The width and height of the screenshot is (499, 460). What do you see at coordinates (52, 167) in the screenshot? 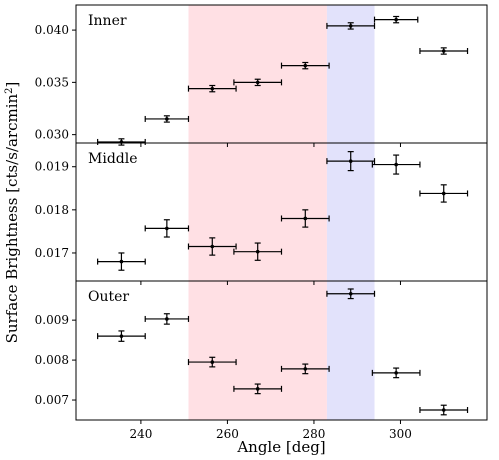
I see `y-tick-label: 0.019` at bounding box center [52, 167].